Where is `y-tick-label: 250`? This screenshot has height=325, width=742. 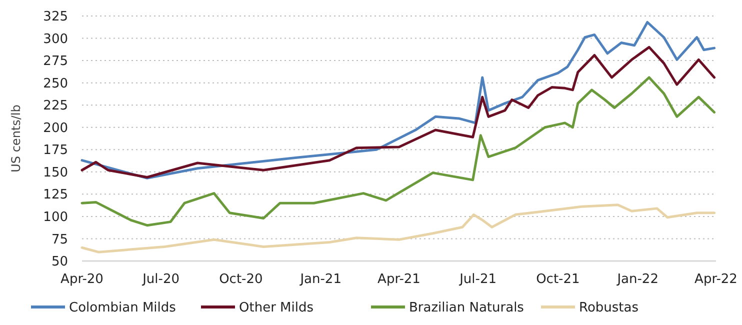
y-tick-label: 250 is located at coordinates (55, 84).